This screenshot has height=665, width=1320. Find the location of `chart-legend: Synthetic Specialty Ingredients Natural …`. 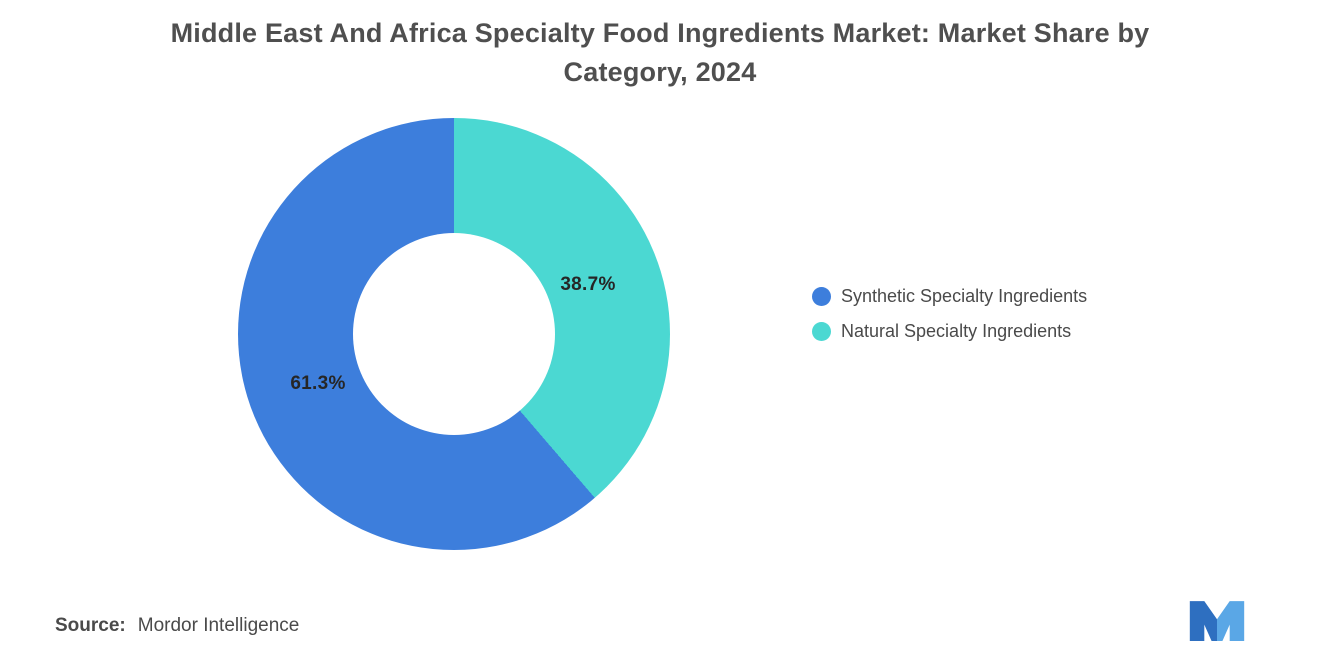

chart-legend: Synthetic Specialty Ingredients Natural … is located at coordinates (949, 321).